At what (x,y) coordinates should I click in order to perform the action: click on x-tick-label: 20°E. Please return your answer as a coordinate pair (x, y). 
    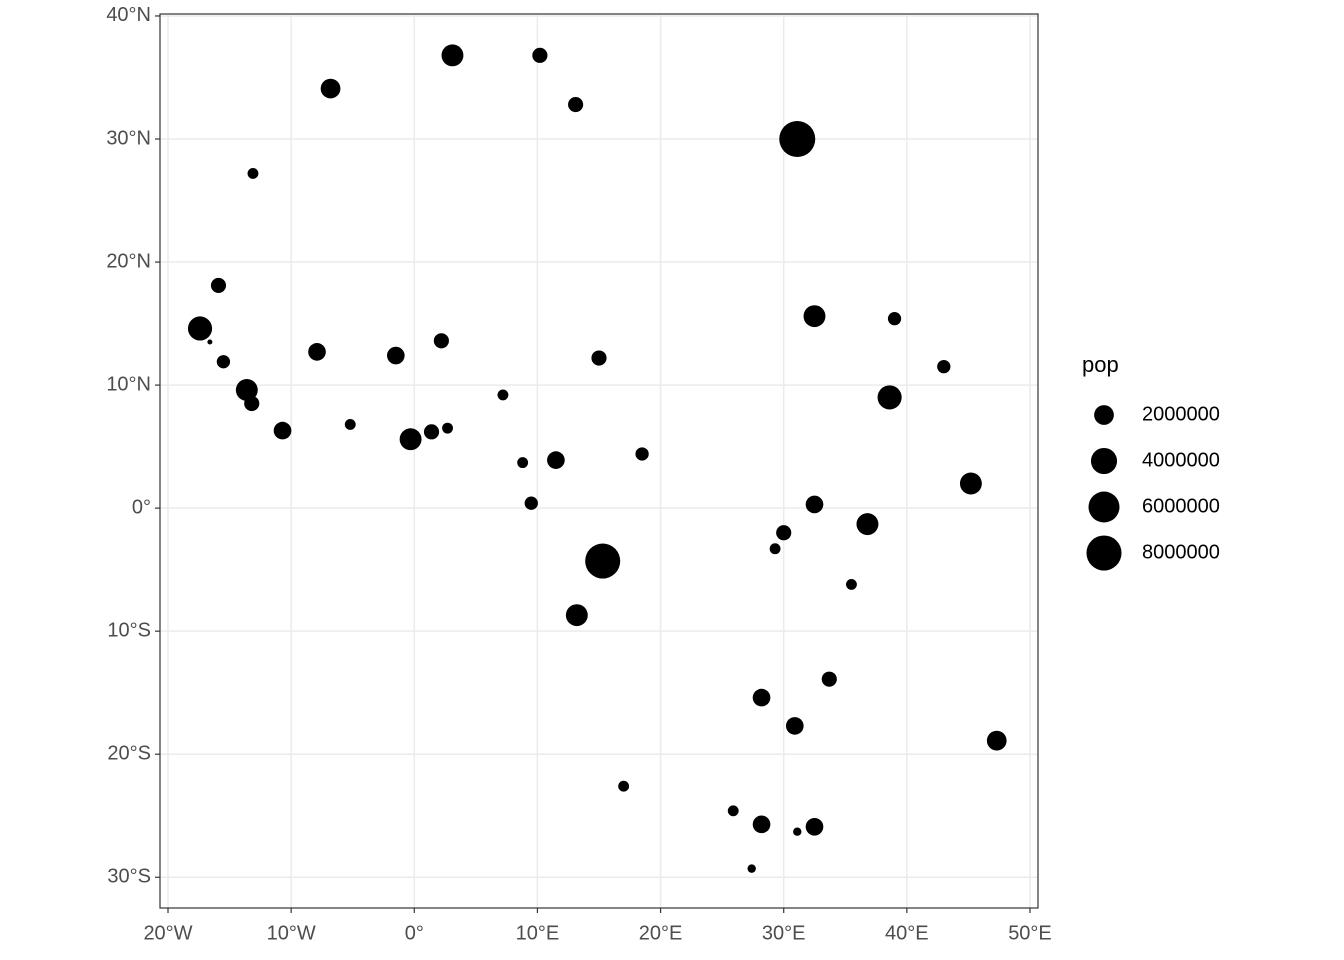
    Looking at the image, I should click on (661, 933).